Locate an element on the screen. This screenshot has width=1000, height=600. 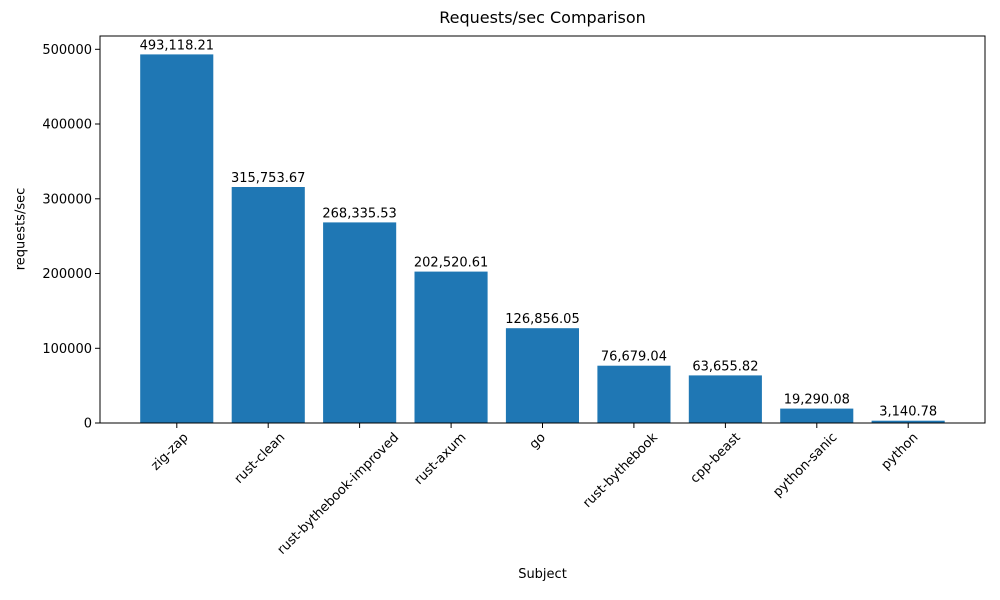
bar-value-label: 19,290.08 is located at coordinates (817, 400).